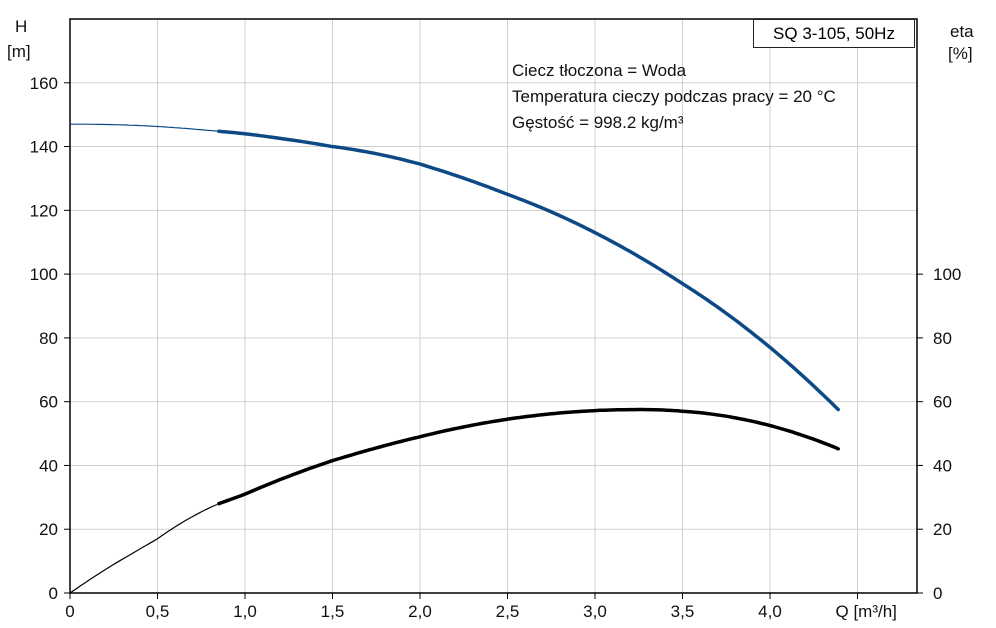 This screenshot has height=628, width=996. What do you see at coordinates (866, 611) in the screenshot?
I see `x-axis-label: Q [m³/h]` at bounding box center [866, 611].